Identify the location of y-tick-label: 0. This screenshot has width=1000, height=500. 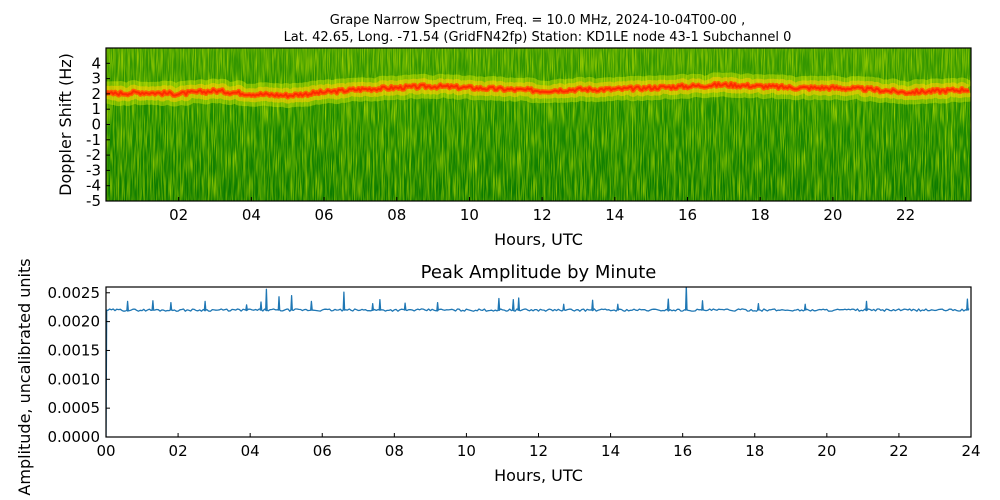
(96, 125).